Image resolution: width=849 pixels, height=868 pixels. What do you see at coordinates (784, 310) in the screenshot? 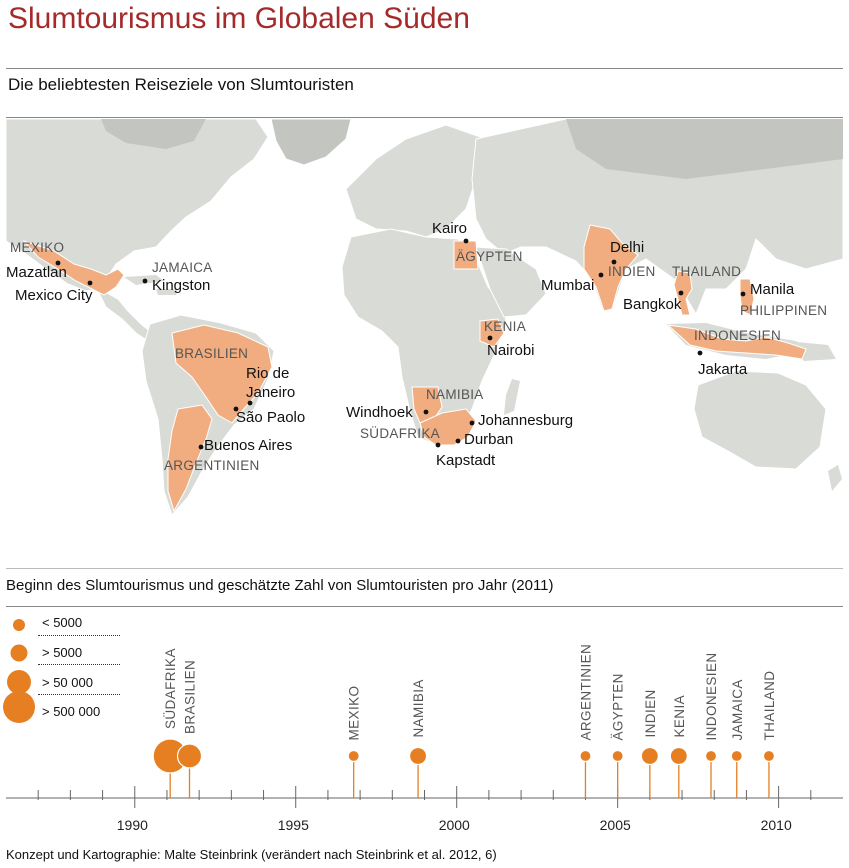
I see `country-label-philippinen: PHILIPPINEN` at bounding box center [784, 310].